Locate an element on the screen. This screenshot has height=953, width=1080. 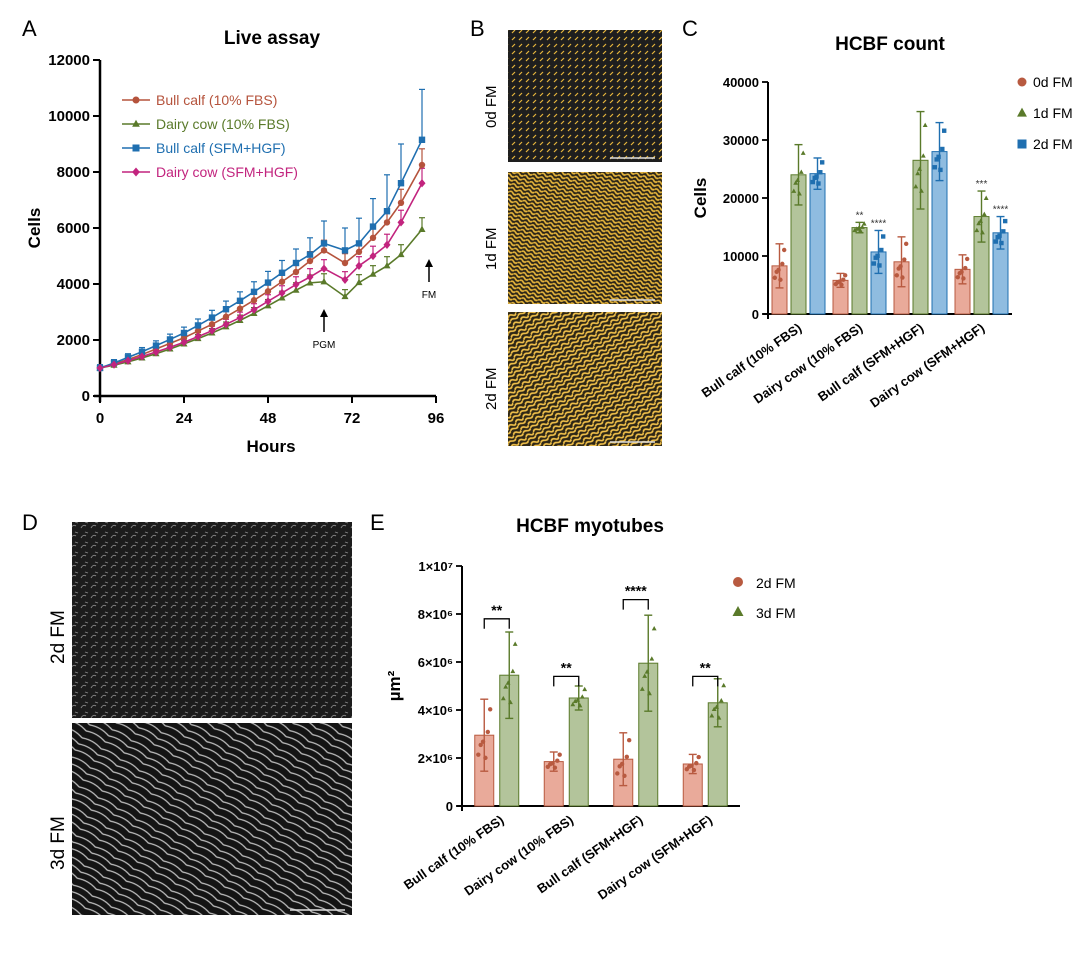
significance-marker: **** is located at coordinates (1001, 210).